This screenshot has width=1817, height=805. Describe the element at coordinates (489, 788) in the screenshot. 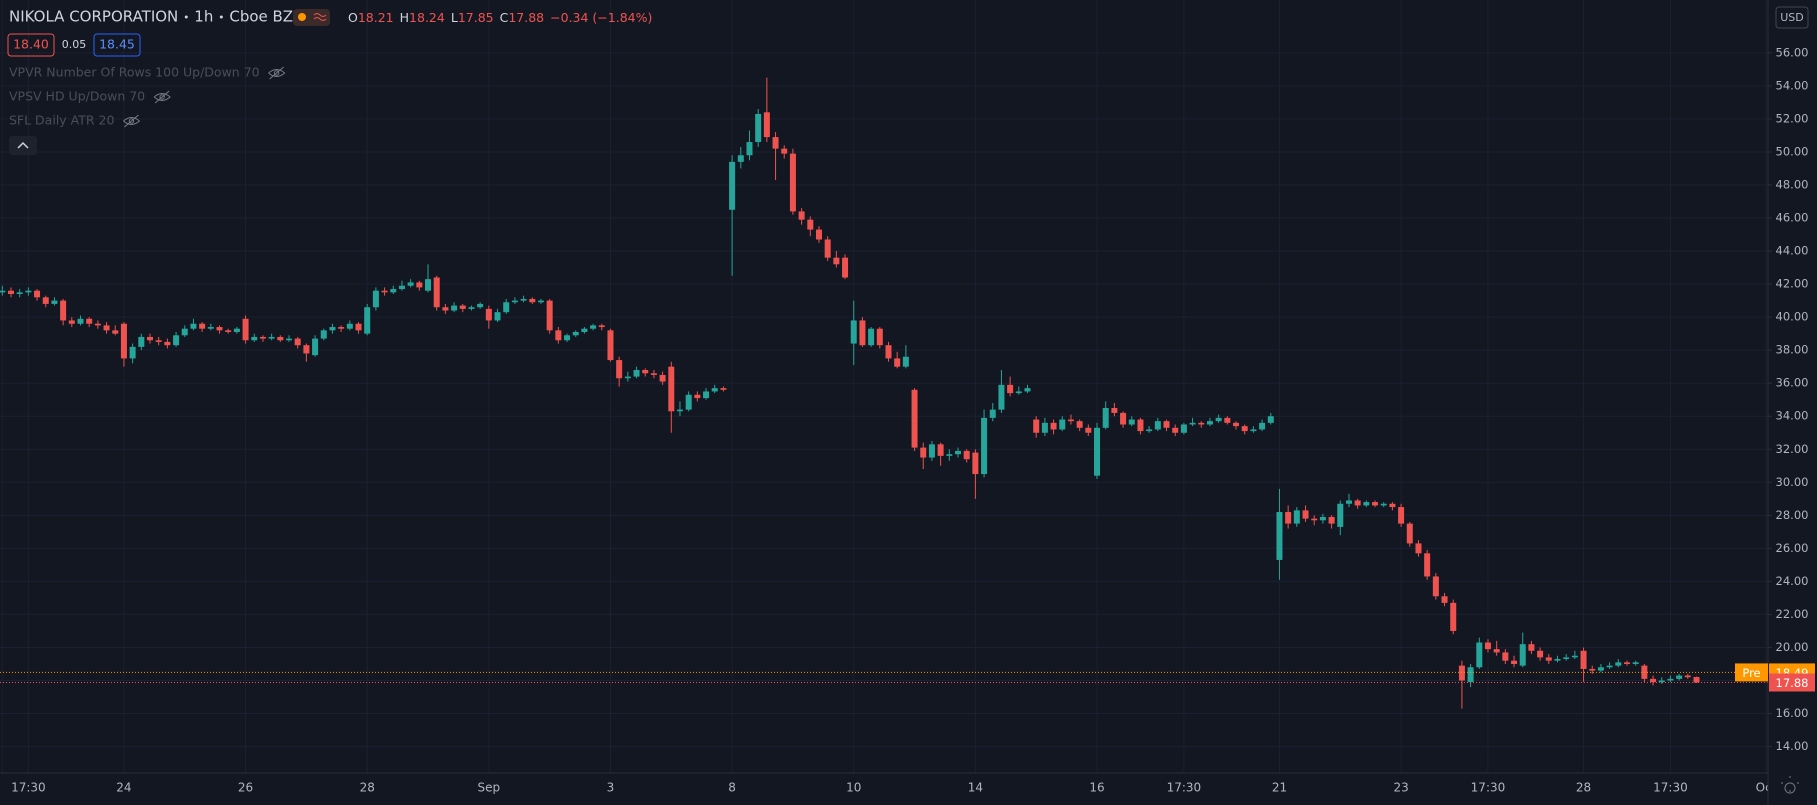

I see `x-tick-label: Sep` at that location.